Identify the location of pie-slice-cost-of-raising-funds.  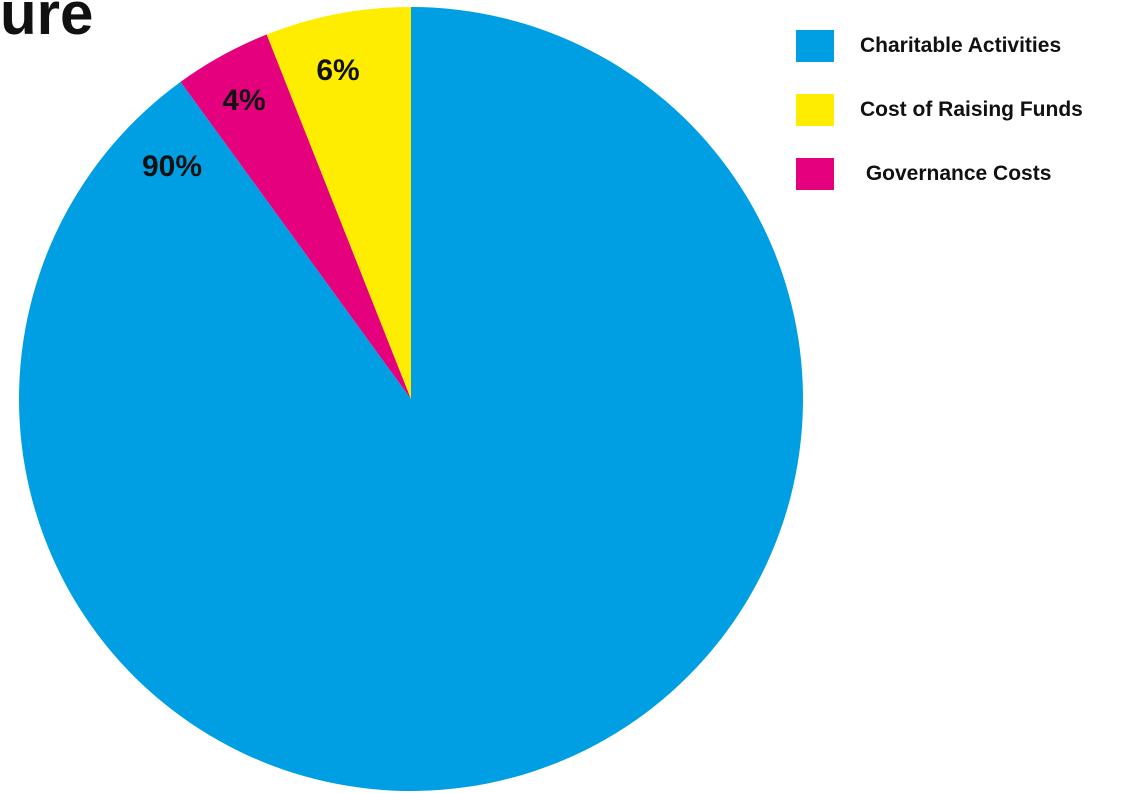
(338, 203).